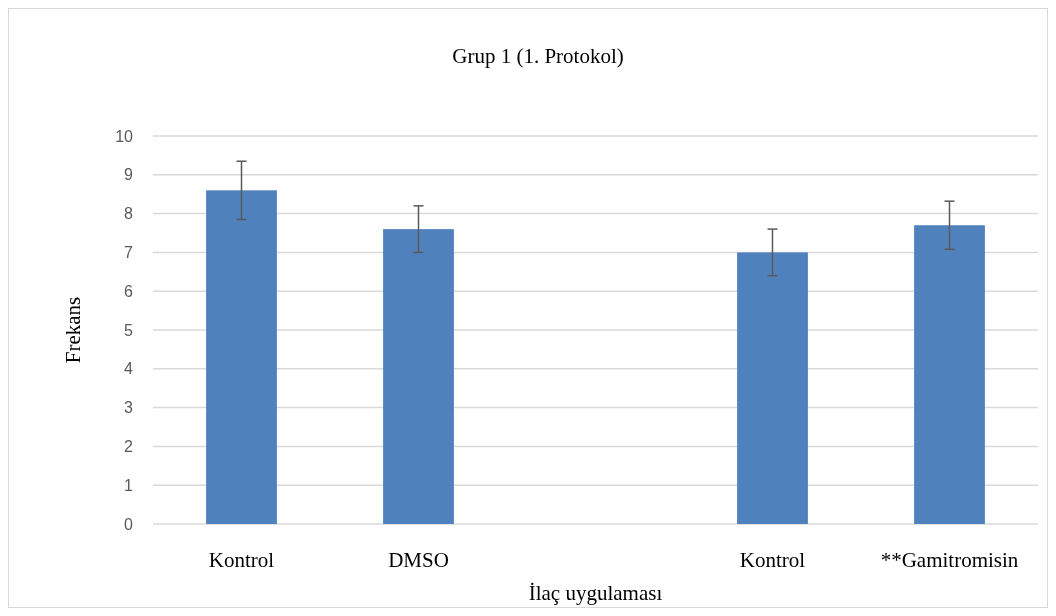 This screenshot has width=1056, height=616. I want to click on y-tick-label: 0, so click(129, 524).